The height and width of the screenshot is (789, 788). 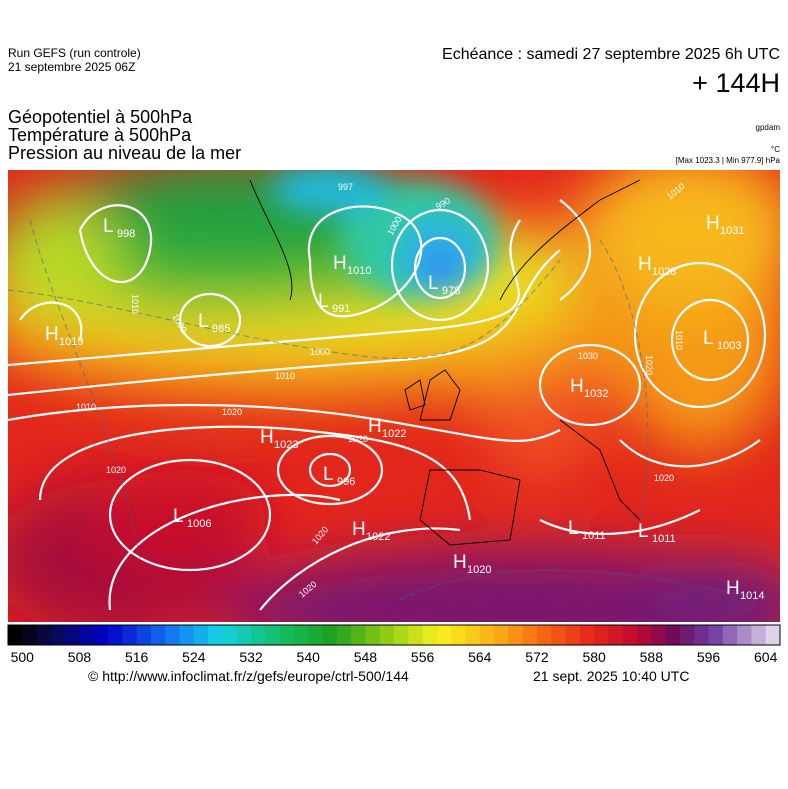 I want to click on center-value: 1003, so click(x=729, y=346).